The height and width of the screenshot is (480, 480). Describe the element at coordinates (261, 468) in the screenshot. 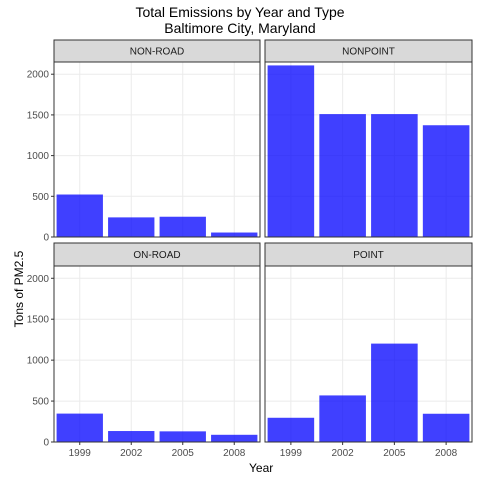

I see `x-axis-title: Year` at that location.